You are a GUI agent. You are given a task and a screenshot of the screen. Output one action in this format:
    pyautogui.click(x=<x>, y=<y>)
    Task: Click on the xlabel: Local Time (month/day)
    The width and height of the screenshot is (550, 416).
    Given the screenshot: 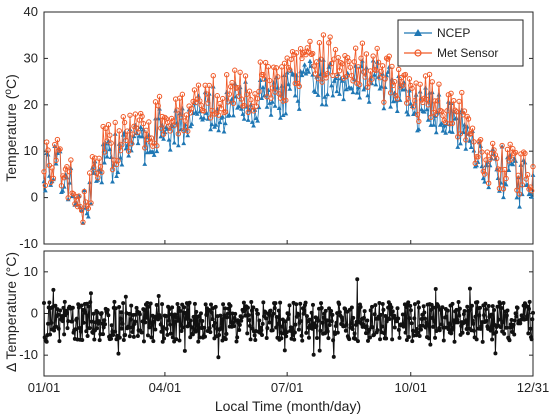 What is the action you would take?
    pyautogui.click(x=288, y=406)
    